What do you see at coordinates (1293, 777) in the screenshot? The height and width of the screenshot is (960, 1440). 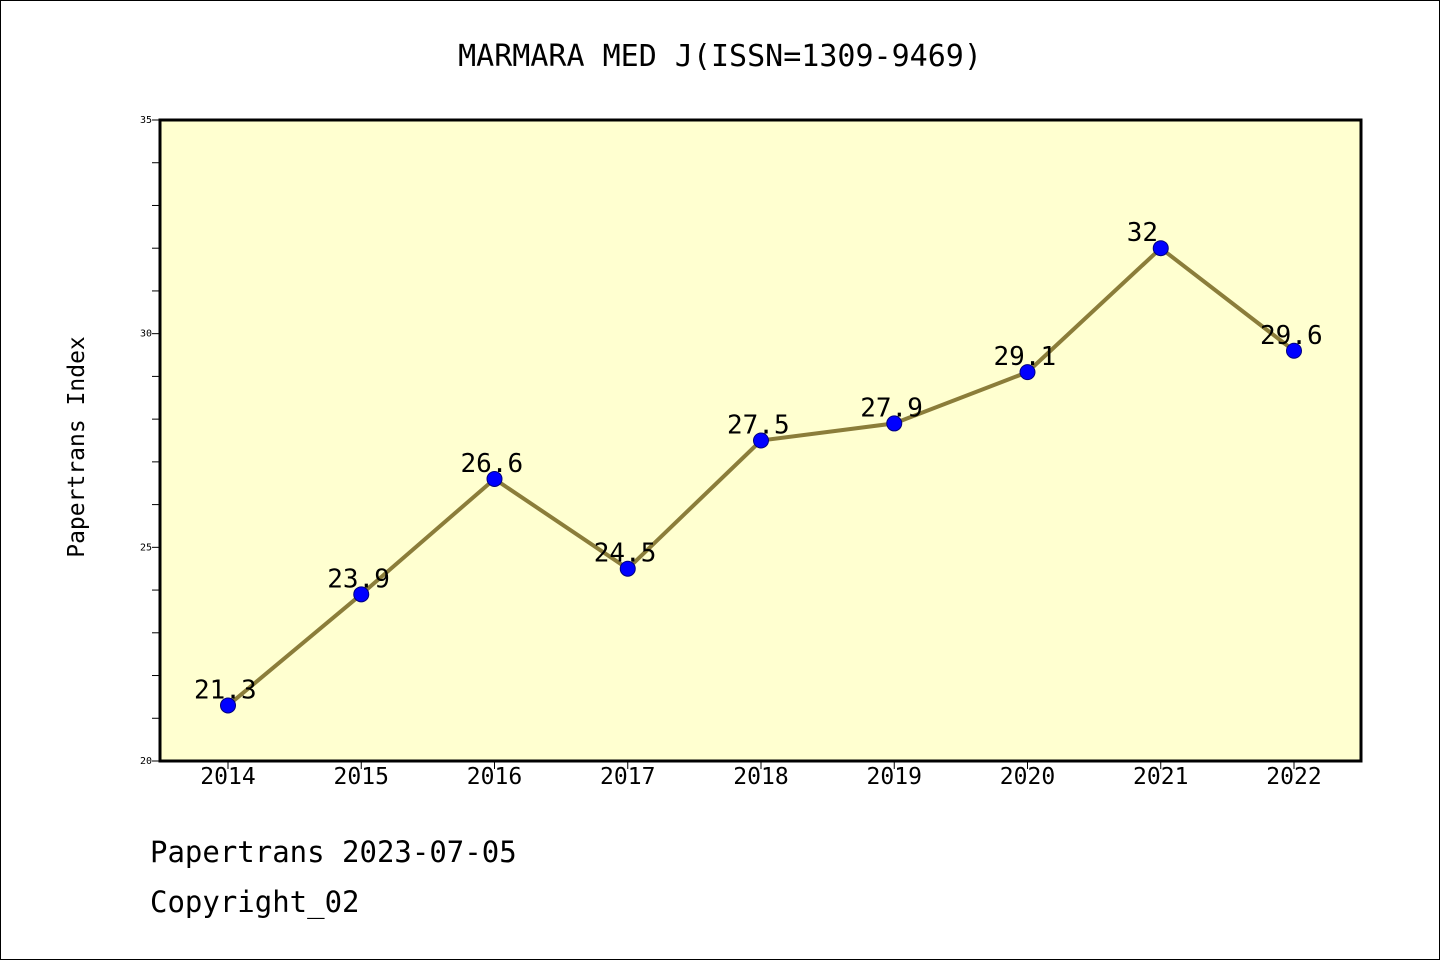 I see `x-tick-label: 2022` at bounding box center [1293, 777].